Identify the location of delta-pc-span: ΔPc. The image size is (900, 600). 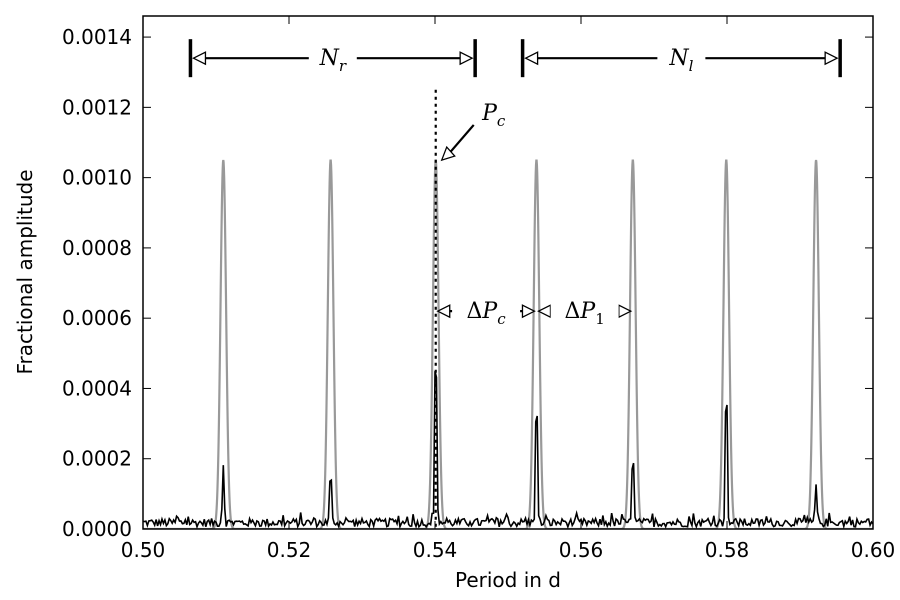
(486, 311).